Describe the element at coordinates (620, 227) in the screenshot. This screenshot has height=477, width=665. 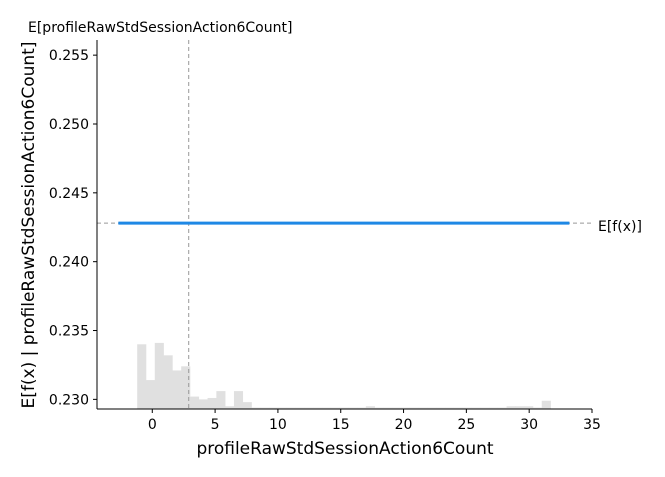
I see `expected-value-label: E[f(x)]` at that location.